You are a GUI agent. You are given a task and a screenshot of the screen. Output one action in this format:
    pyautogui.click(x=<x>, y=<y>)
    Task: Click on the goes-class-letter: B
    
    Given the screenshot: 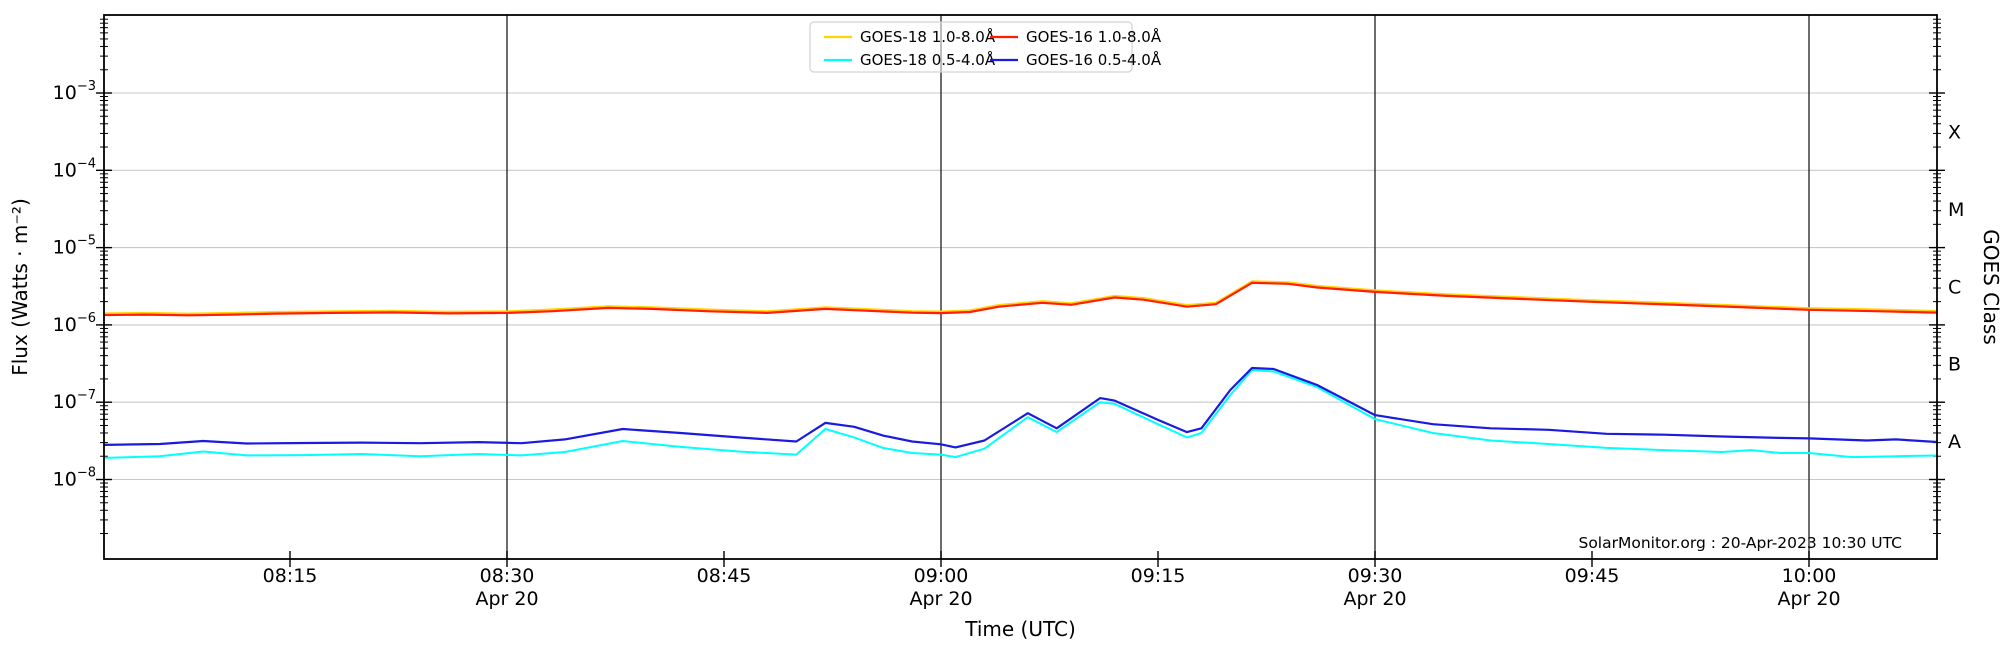 What is the action you would take?
    pyautogui.click(x=1954, y=365)
    